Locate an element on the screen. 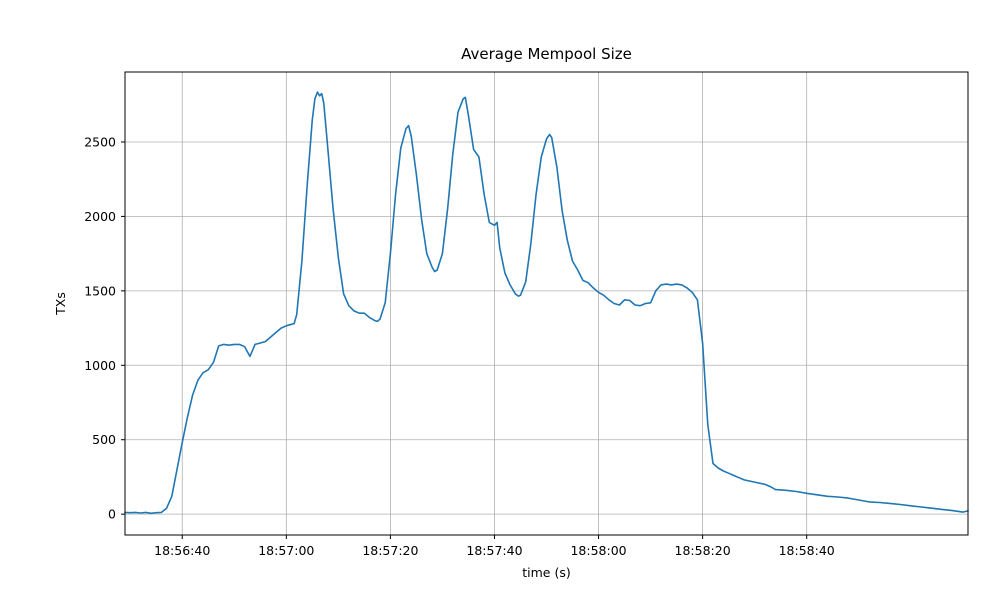 This screenshot has width=1000, height=600. x-tick-label: 18:57:40 is located at coordinates (494, 550).